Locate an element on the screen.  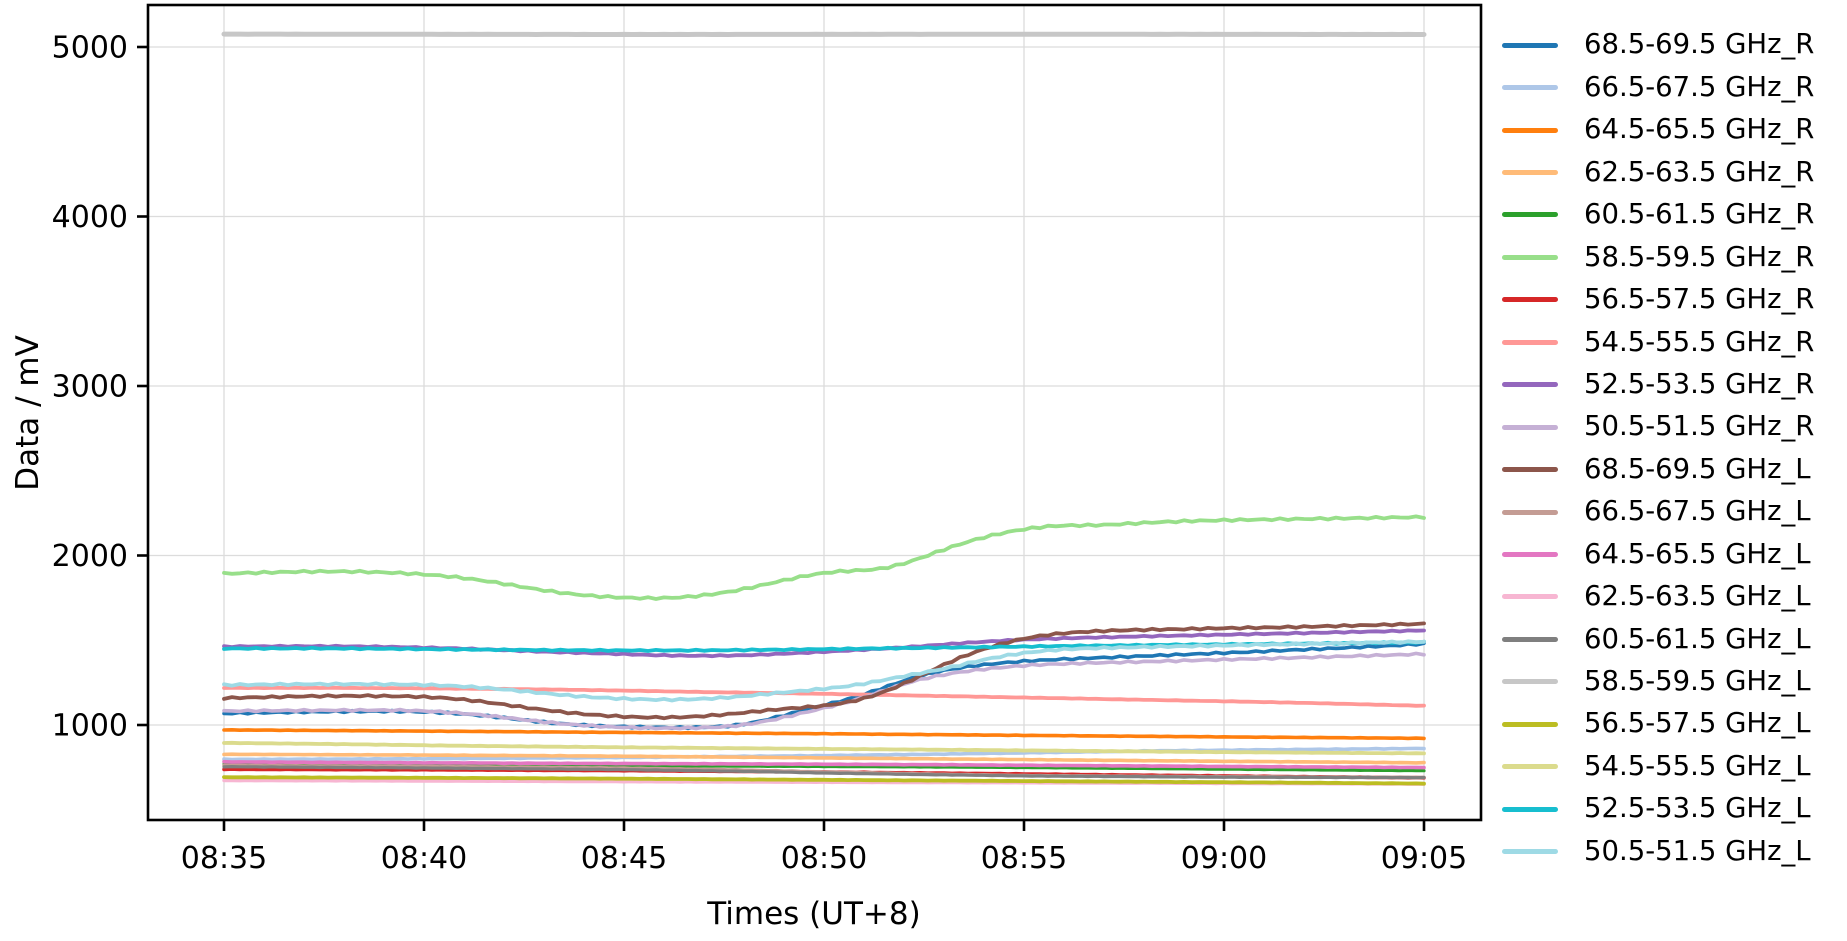
x-tick-label: 08:35 is located at coordinates (224, 858).